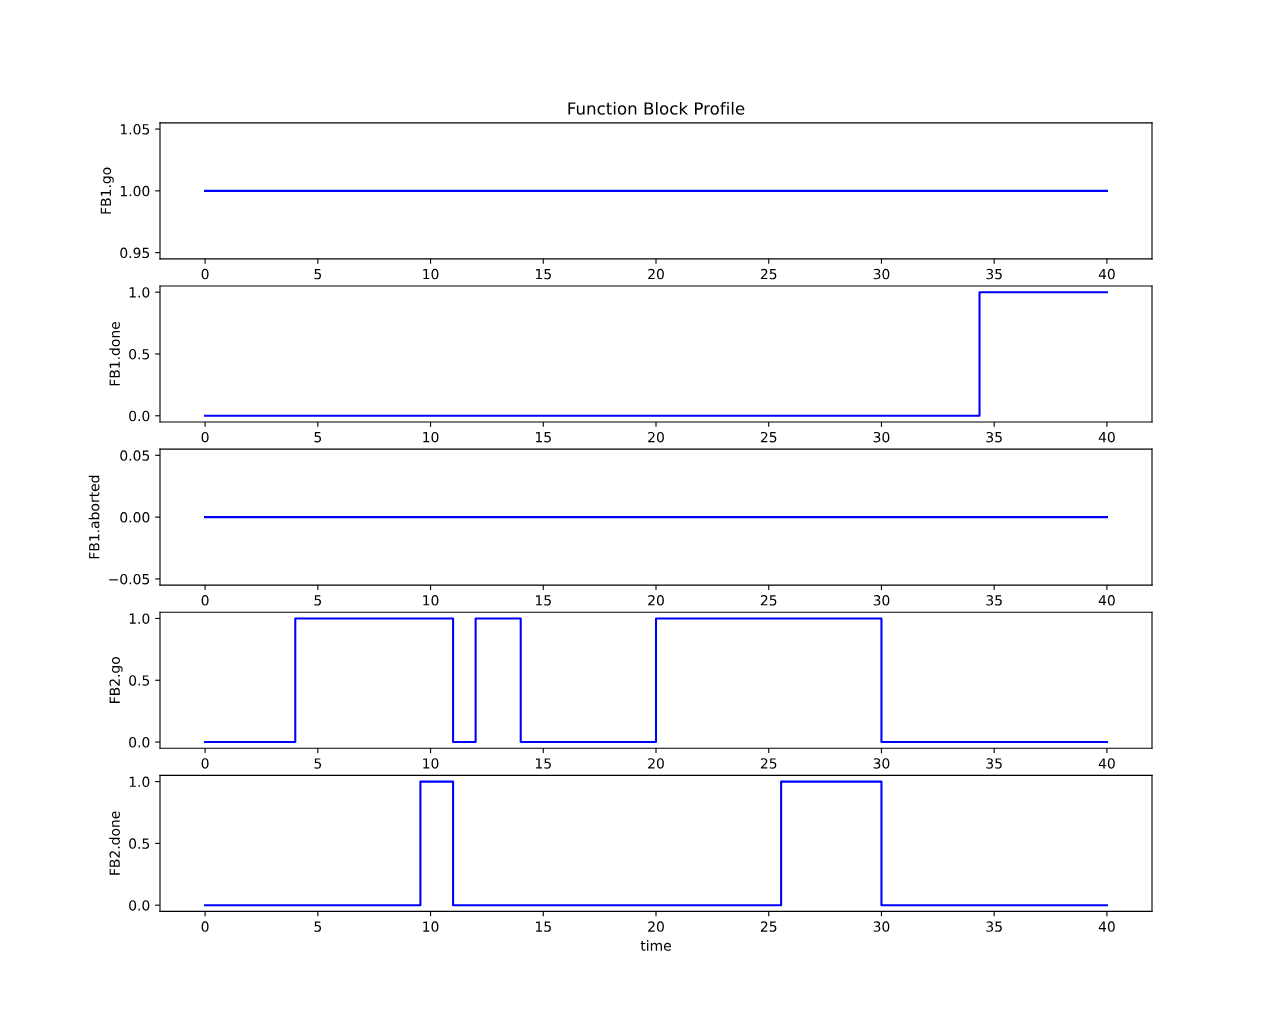 This screenshot has height=1024, width=1280. What do you see at coordinates (135, 455) in the screenshot?
I see `y-tick-label: 0.05` at bounding box center [135, 455].